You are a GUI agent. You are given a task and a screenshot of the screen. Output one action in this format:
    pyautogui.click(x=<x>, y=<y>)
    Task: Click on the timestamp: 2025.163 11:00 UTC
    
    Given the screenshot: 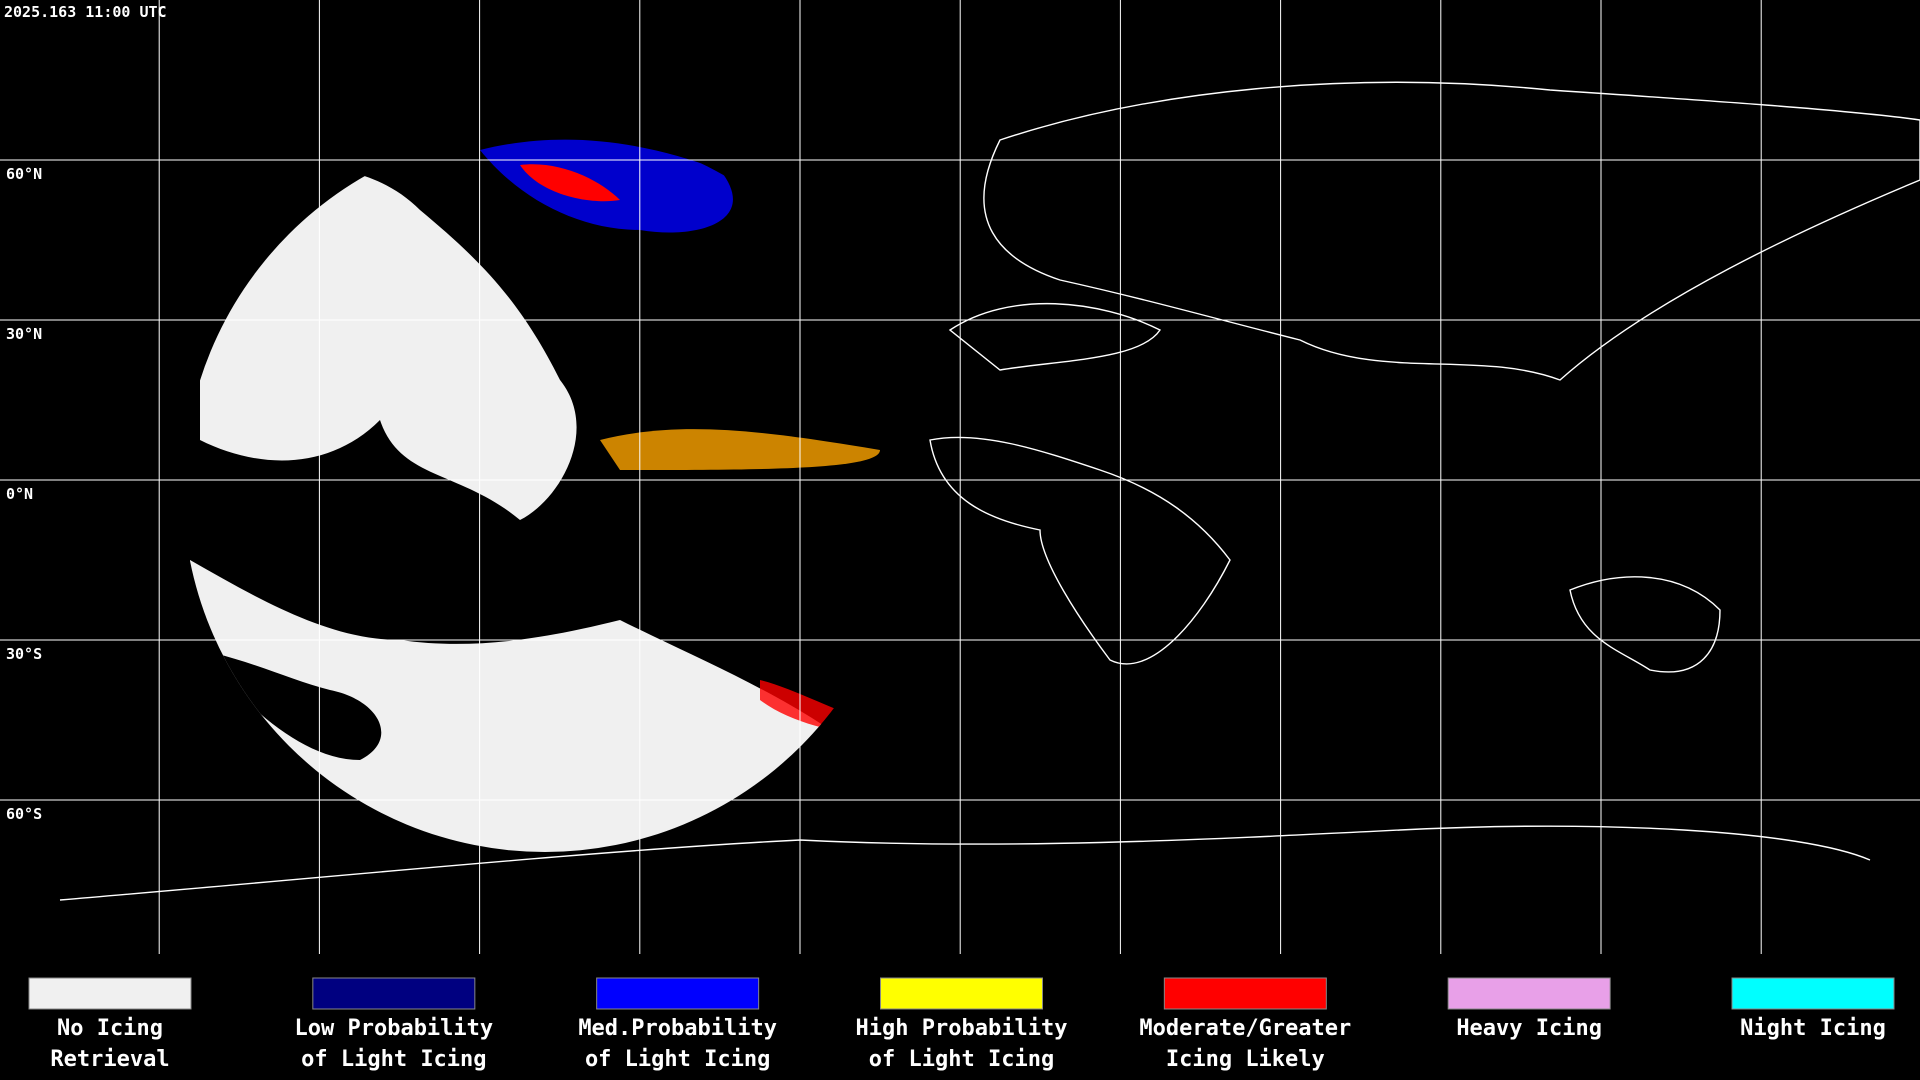 What is the action you would take?
    pyautogui.click(x=85, y=12)
    